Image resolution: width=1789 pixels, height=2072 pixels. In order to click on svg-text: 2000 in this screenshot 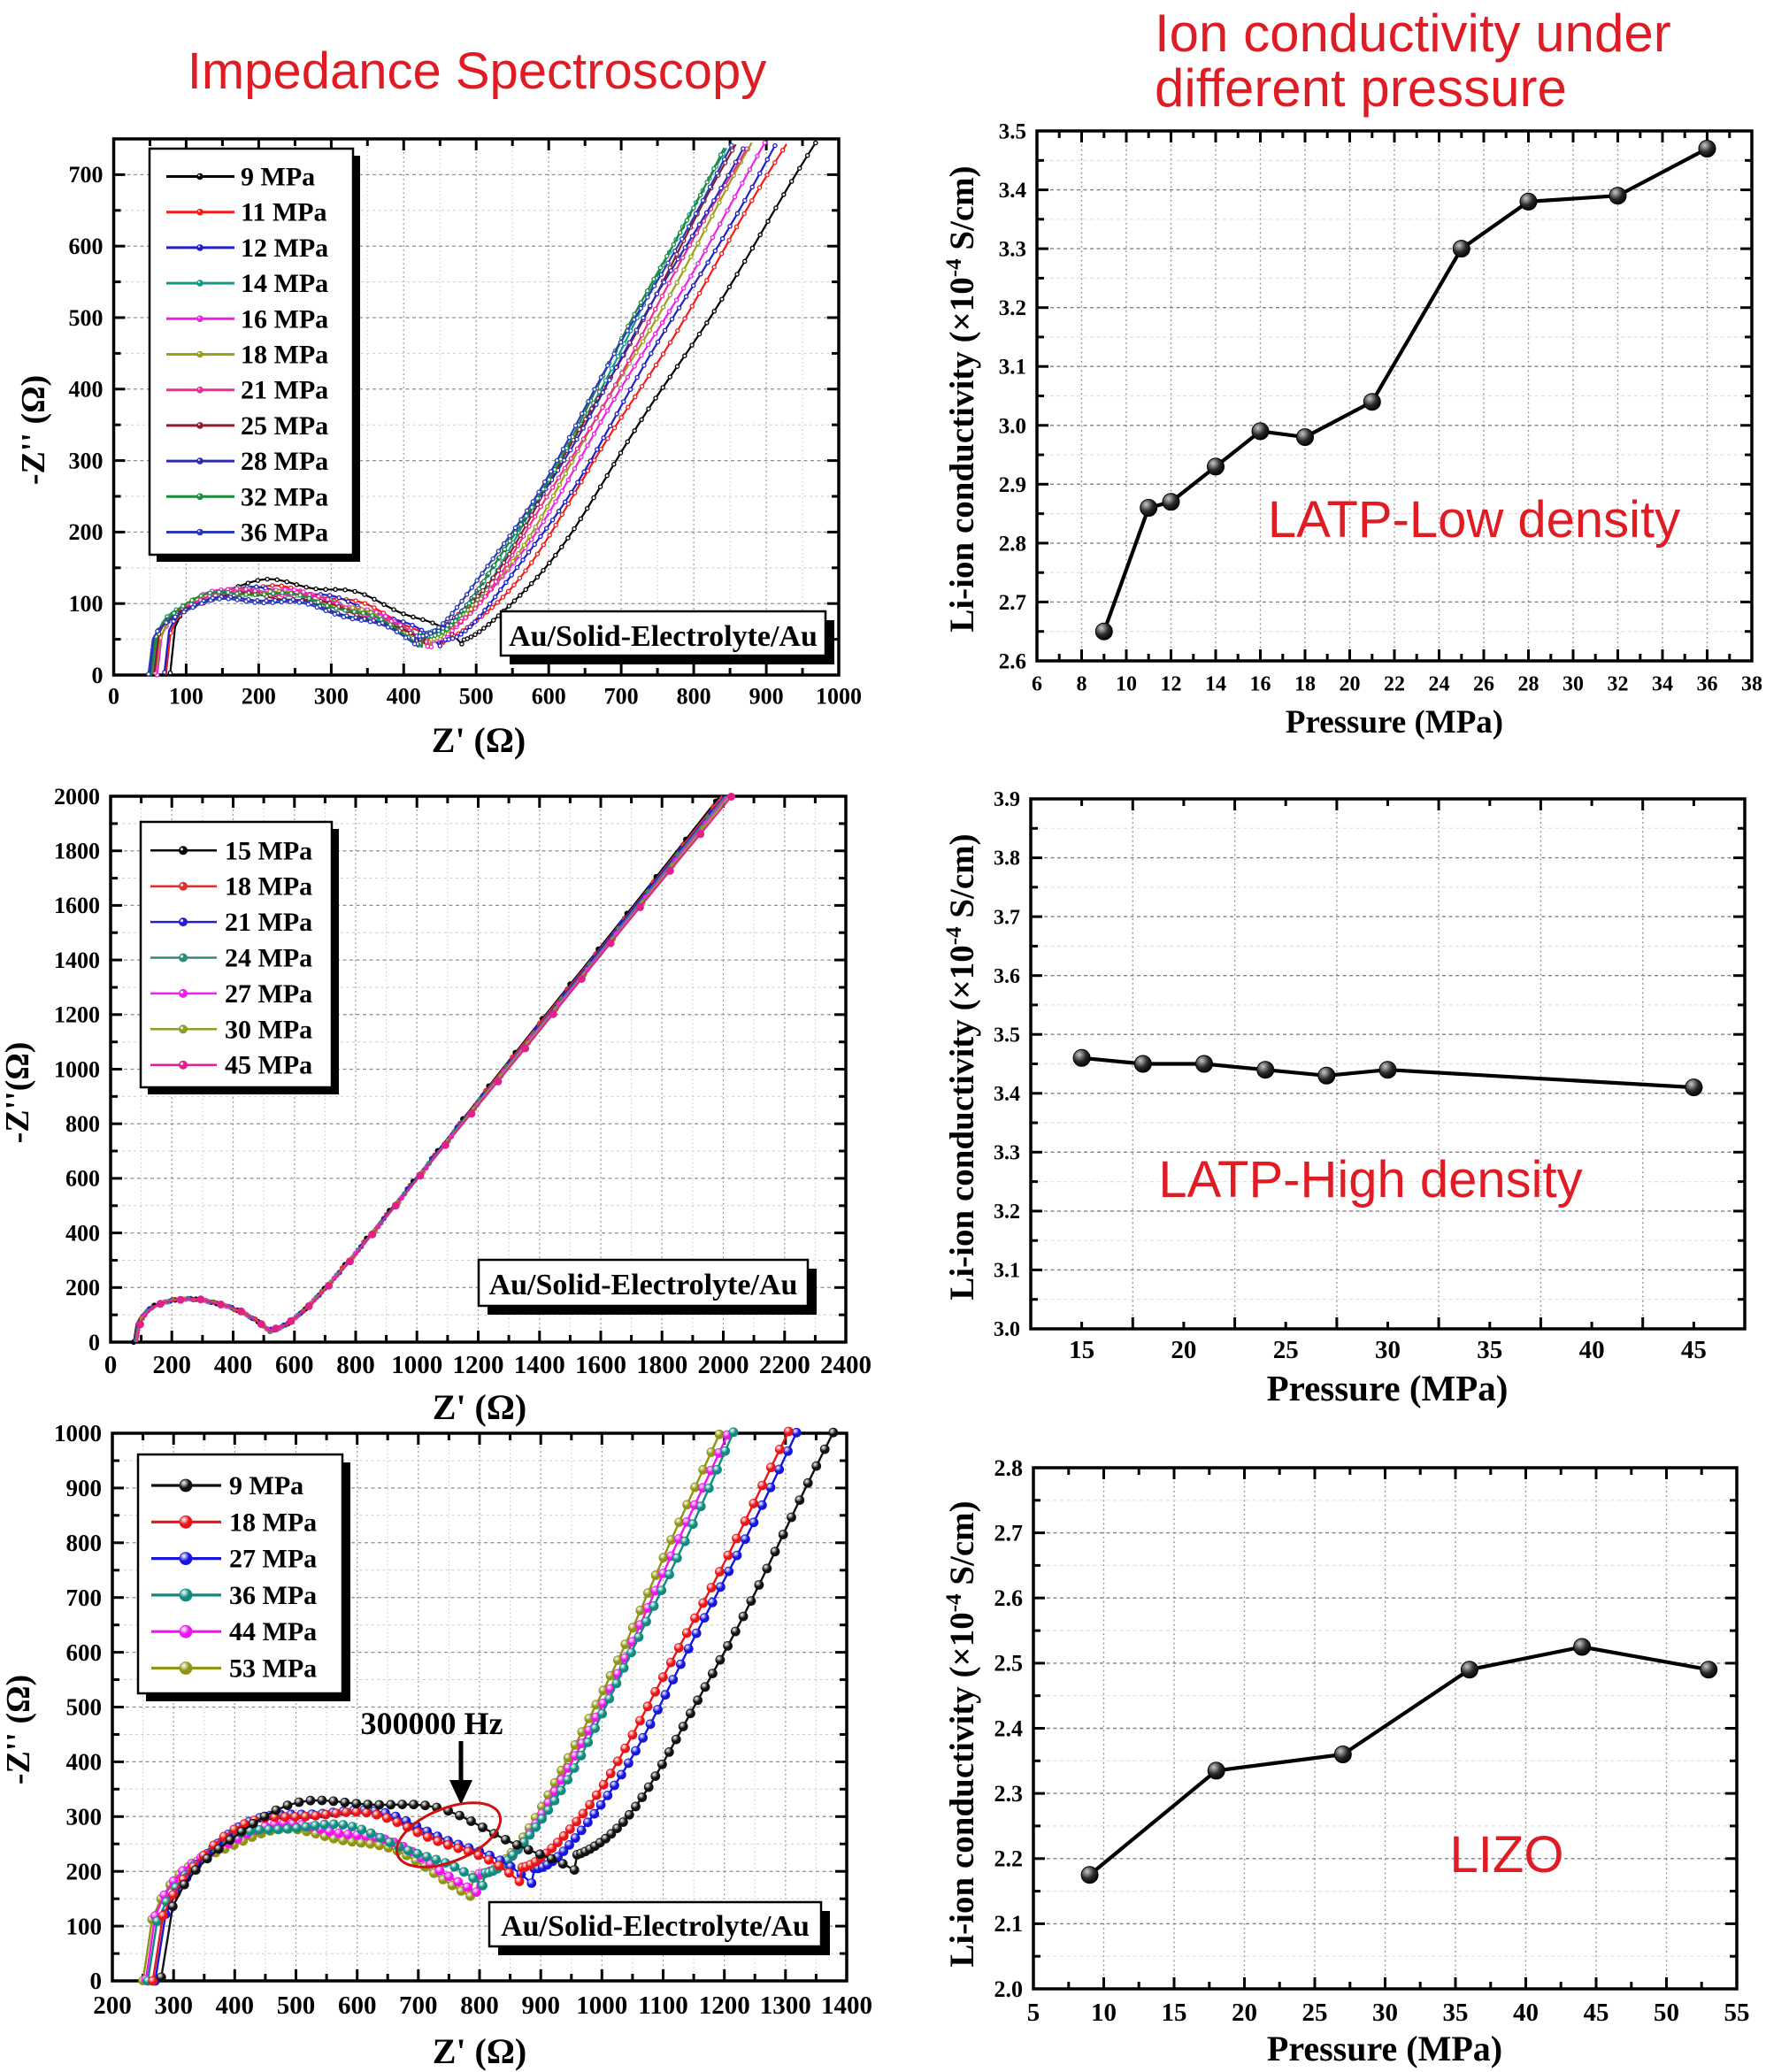, I will do `click(77, 797)`.